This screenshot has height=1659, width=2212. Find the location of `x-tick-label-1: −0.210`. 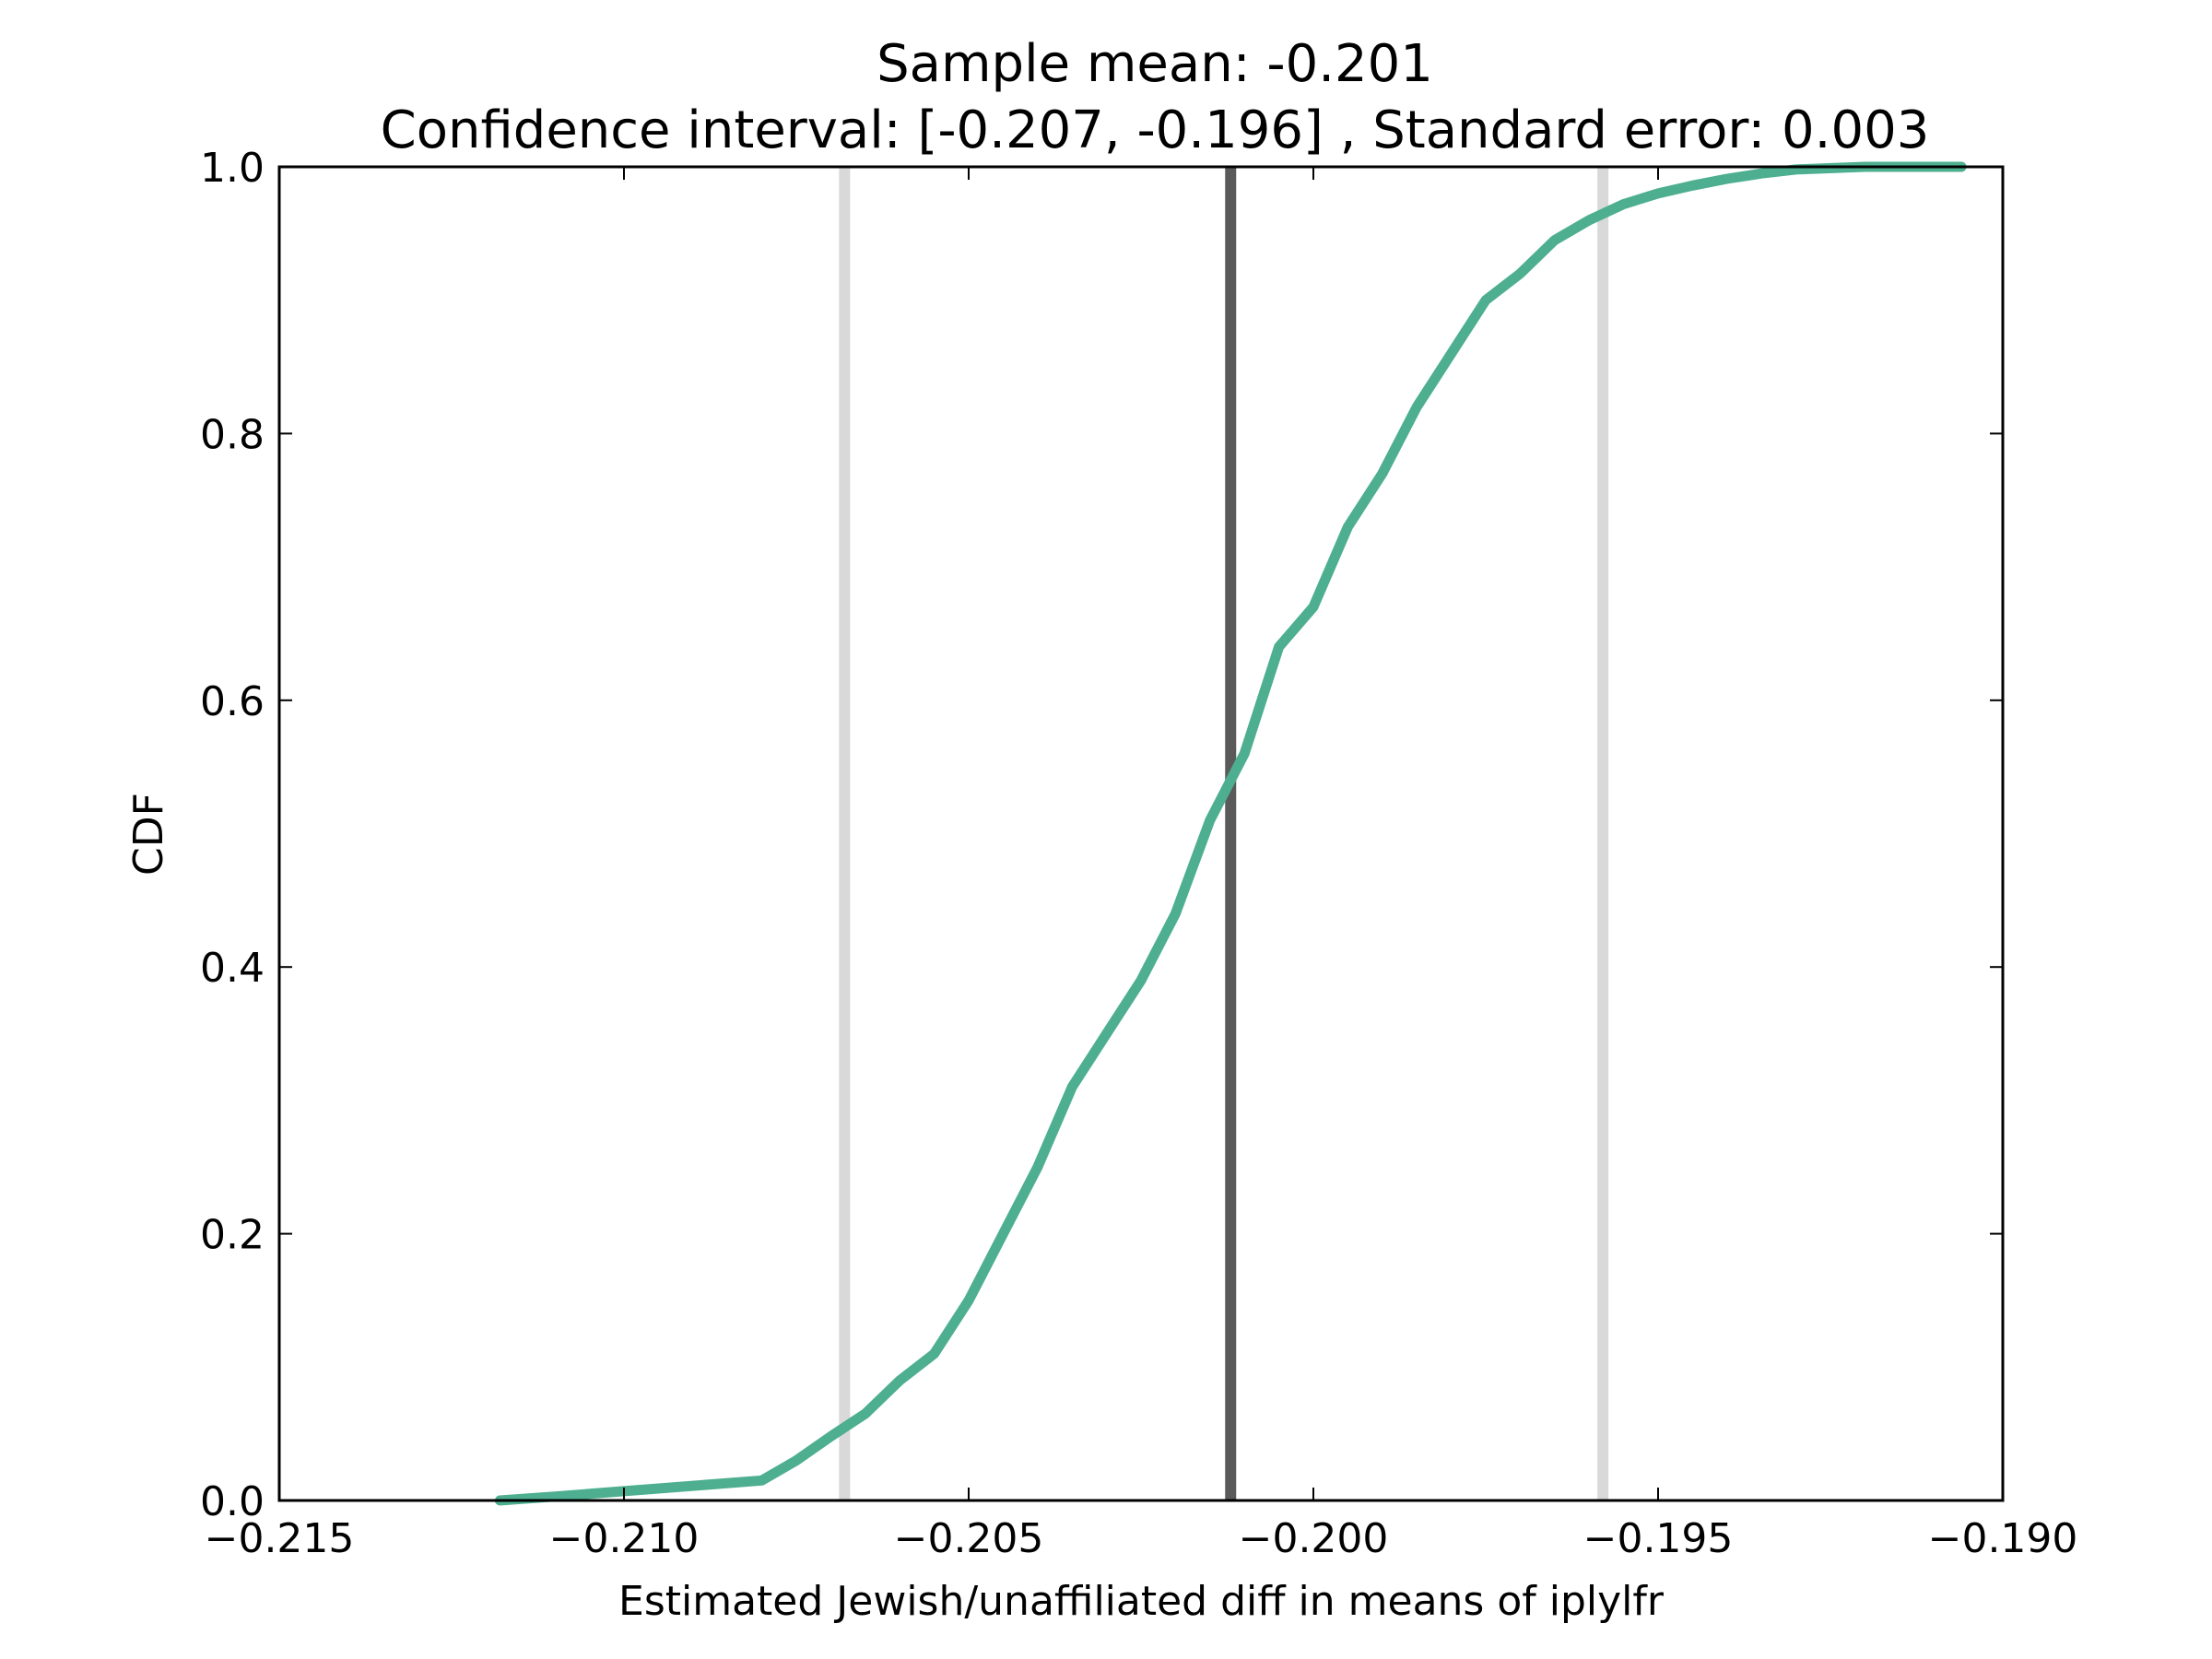

x-tick-label-1: −0.210 is located at coordinates (624, 1538).